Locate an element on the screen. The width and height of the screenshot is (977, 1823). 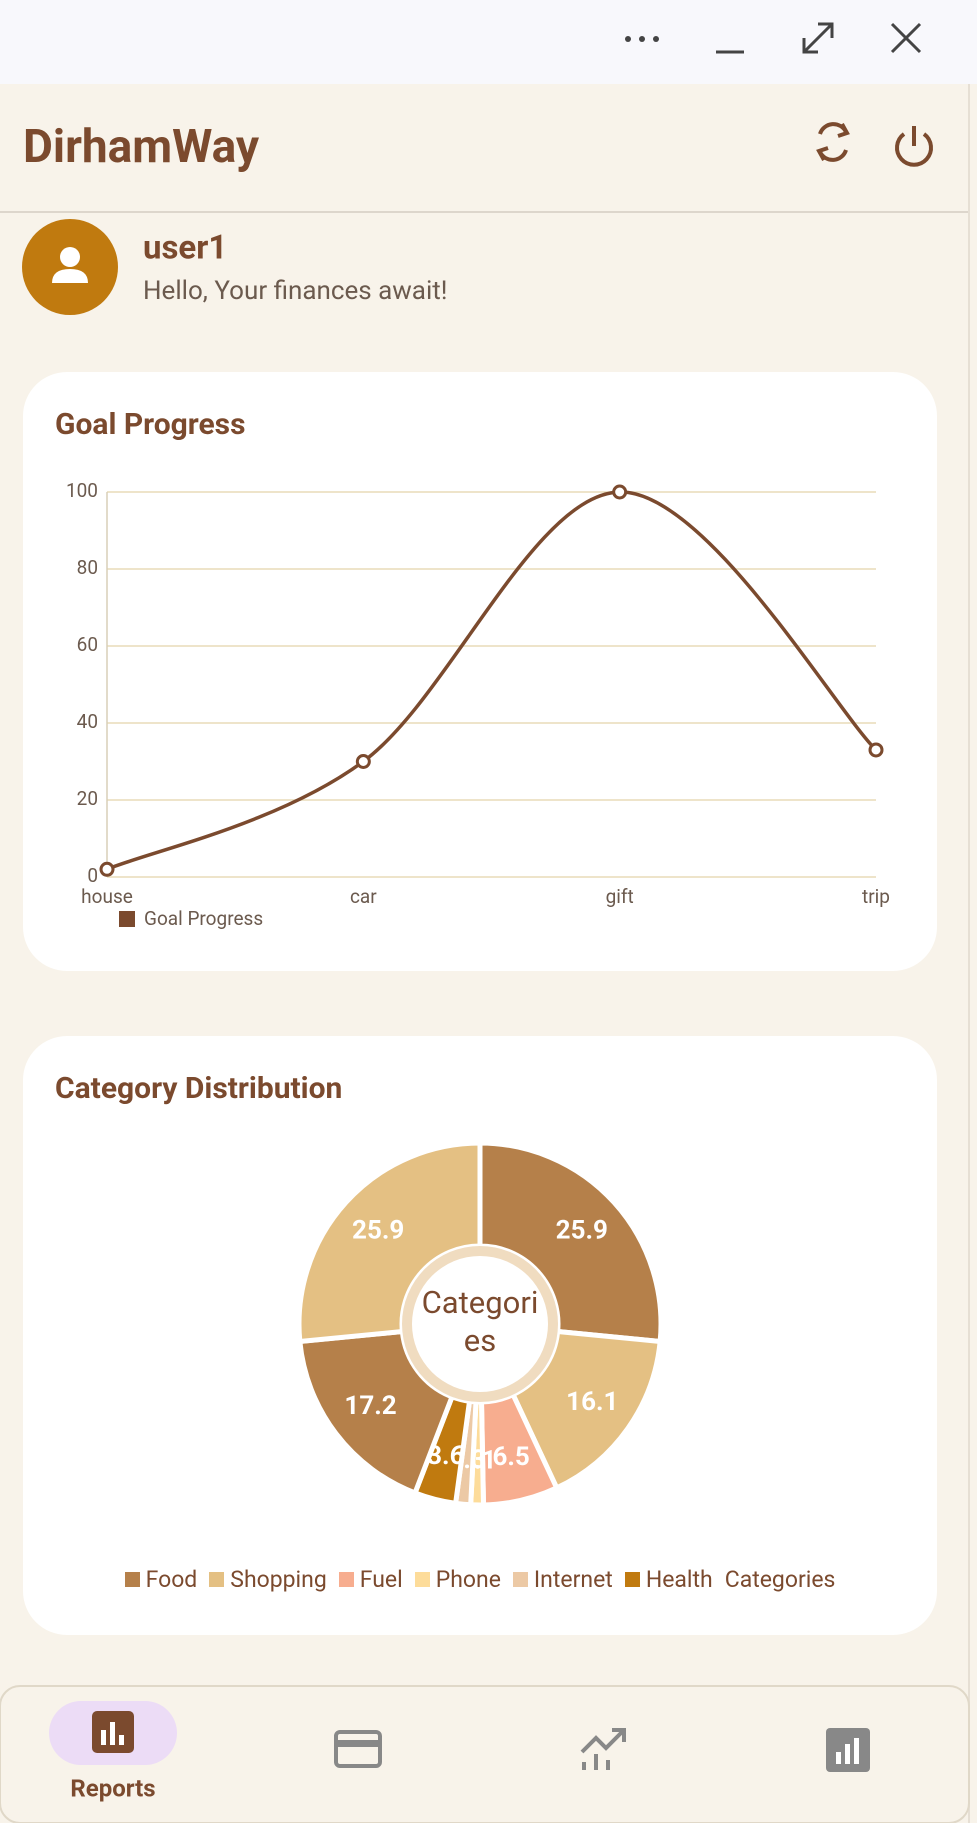
legend-item: Internet is located at coordinates (562, 1579).